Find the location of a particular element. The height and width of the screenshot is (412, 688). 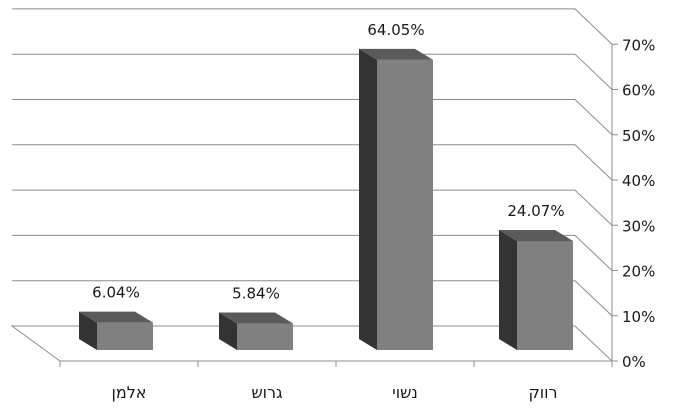

data-label: 6.04% is located at coordinates (116, 293).